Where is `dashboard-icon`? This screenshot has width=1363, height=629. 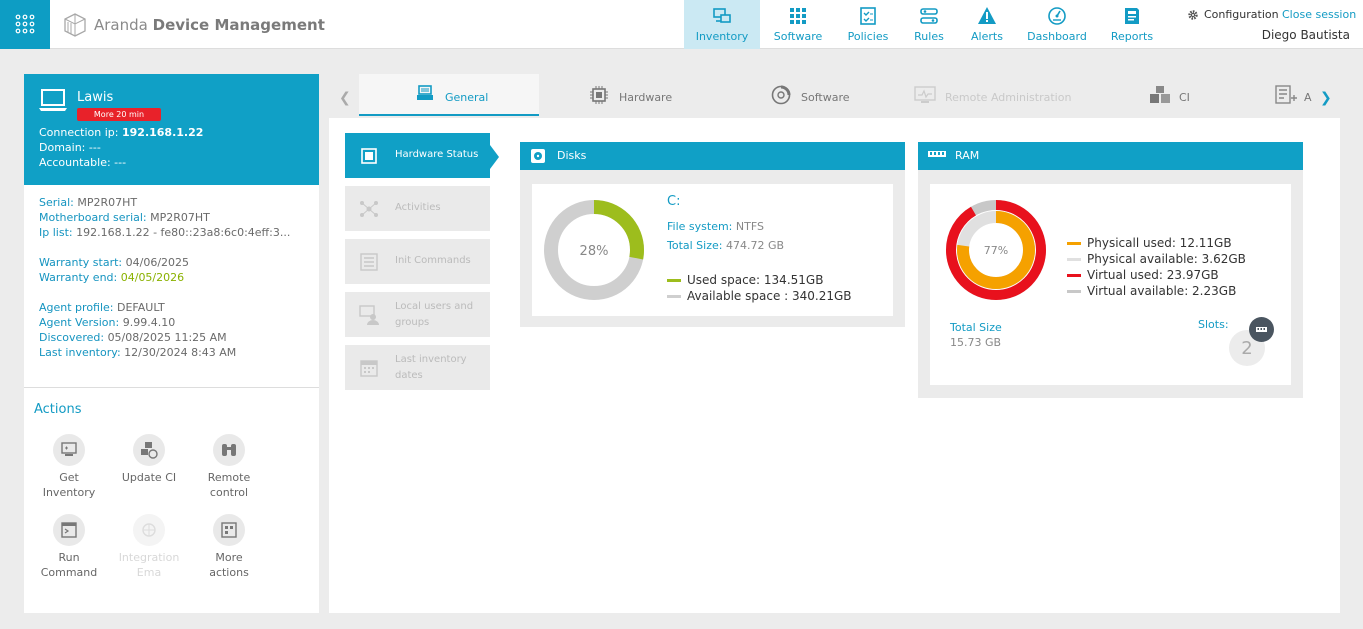 dashboard-icon is located at coordinates (1057, 16).